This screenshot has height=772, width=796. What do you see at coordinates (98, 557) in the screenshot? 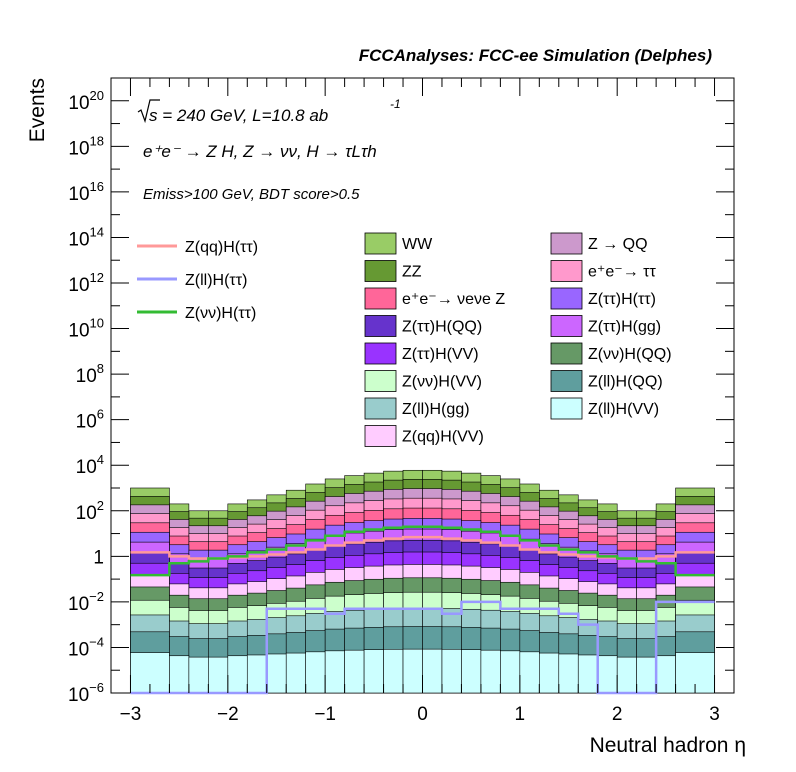
I see `y-tick-label: 1` at bounding box center [98, 557].